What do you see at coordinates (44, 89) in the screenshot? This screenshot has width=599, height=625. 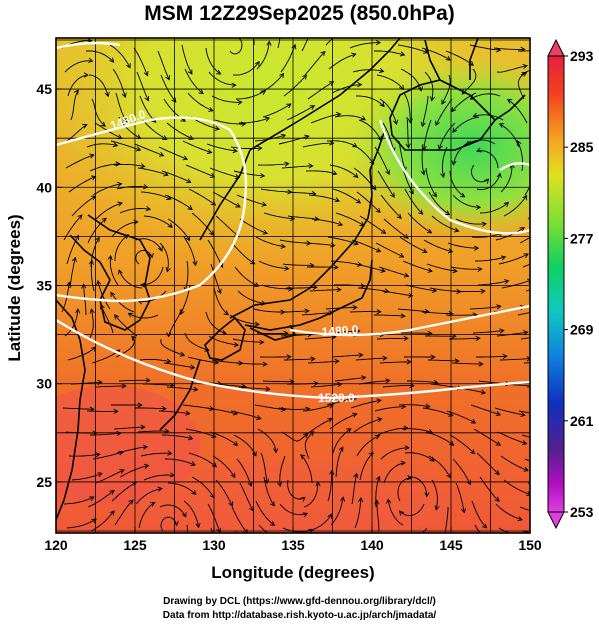 I see `y-tick-label: 45` at bounding box center [44, 89].